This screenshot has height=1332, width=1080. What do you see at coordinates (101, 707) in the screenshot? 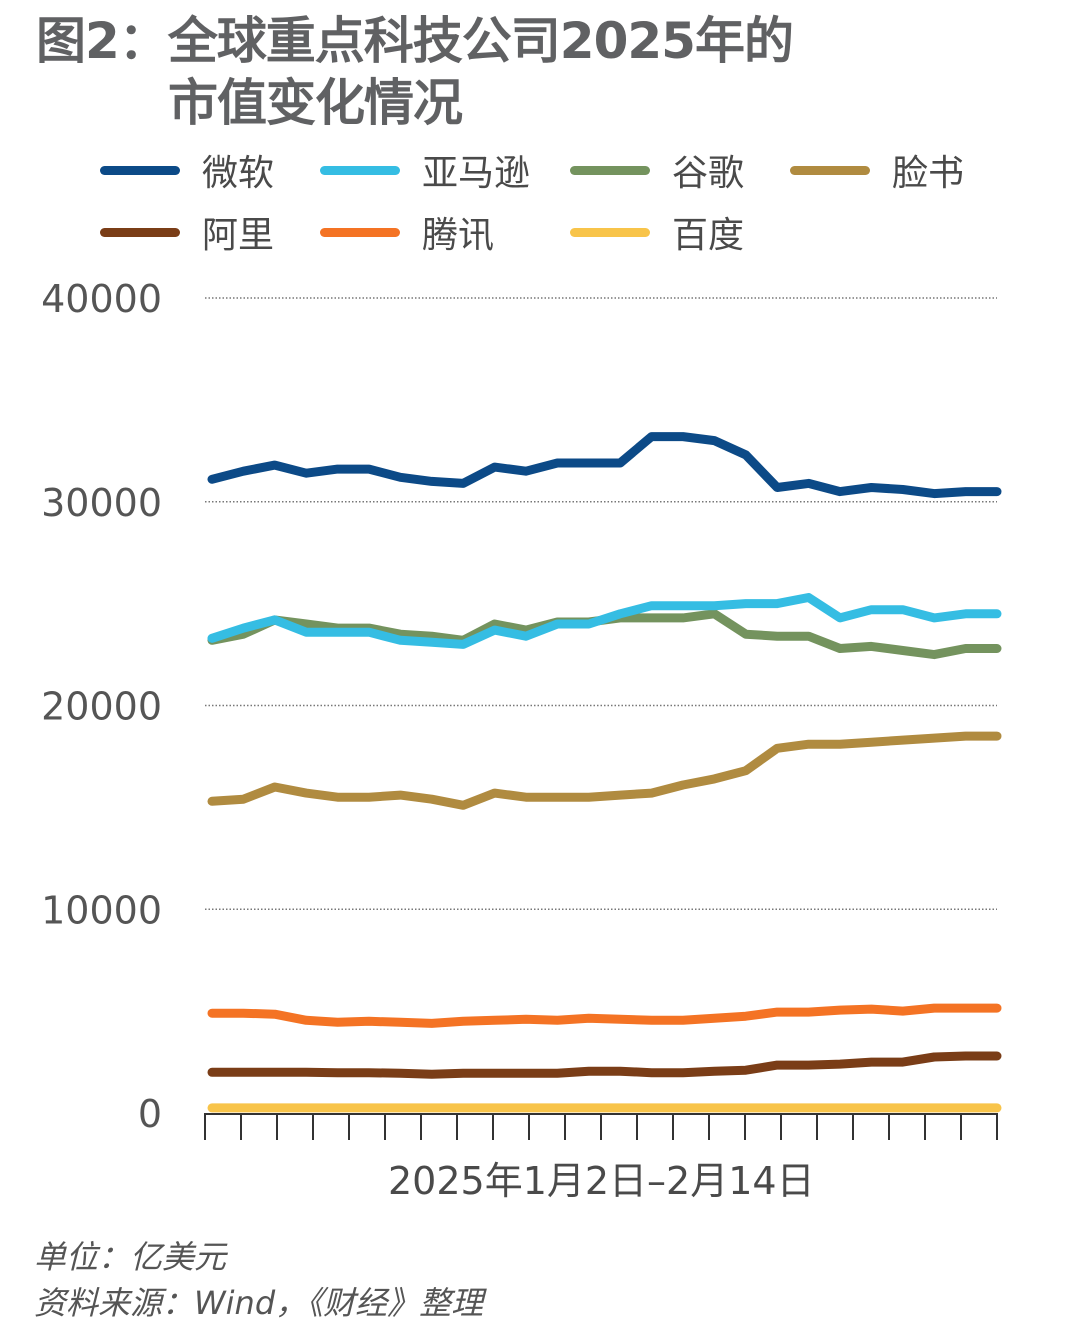
I see `y-tick-label: 20000` at bounding box center [101, 707].